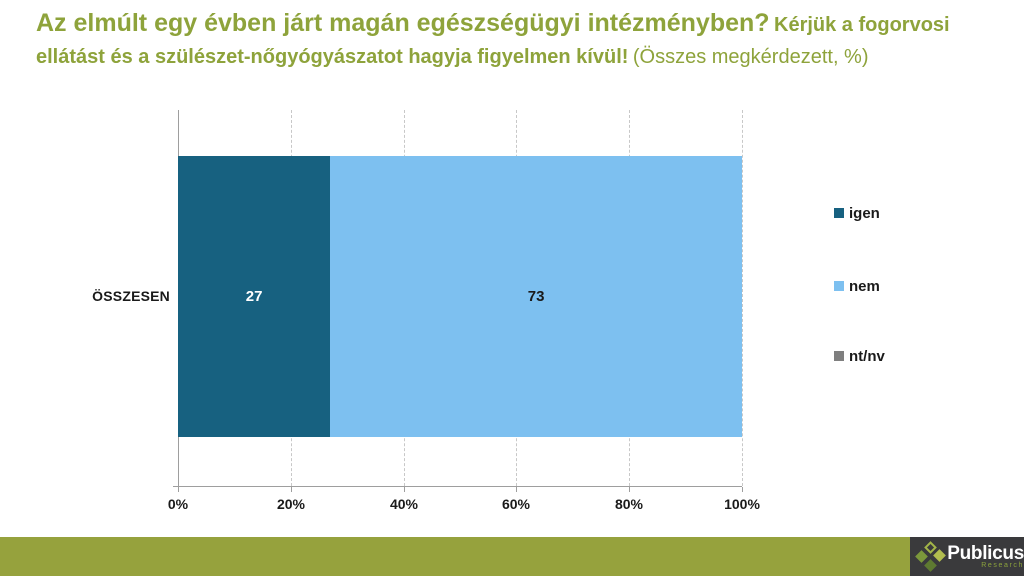 The width and height of the screenshot is (1024, 576). What do you see at coordinates (985, 553) in the screenshot?
I see `brand-name: Publicus` at bounding box center [985, 553].